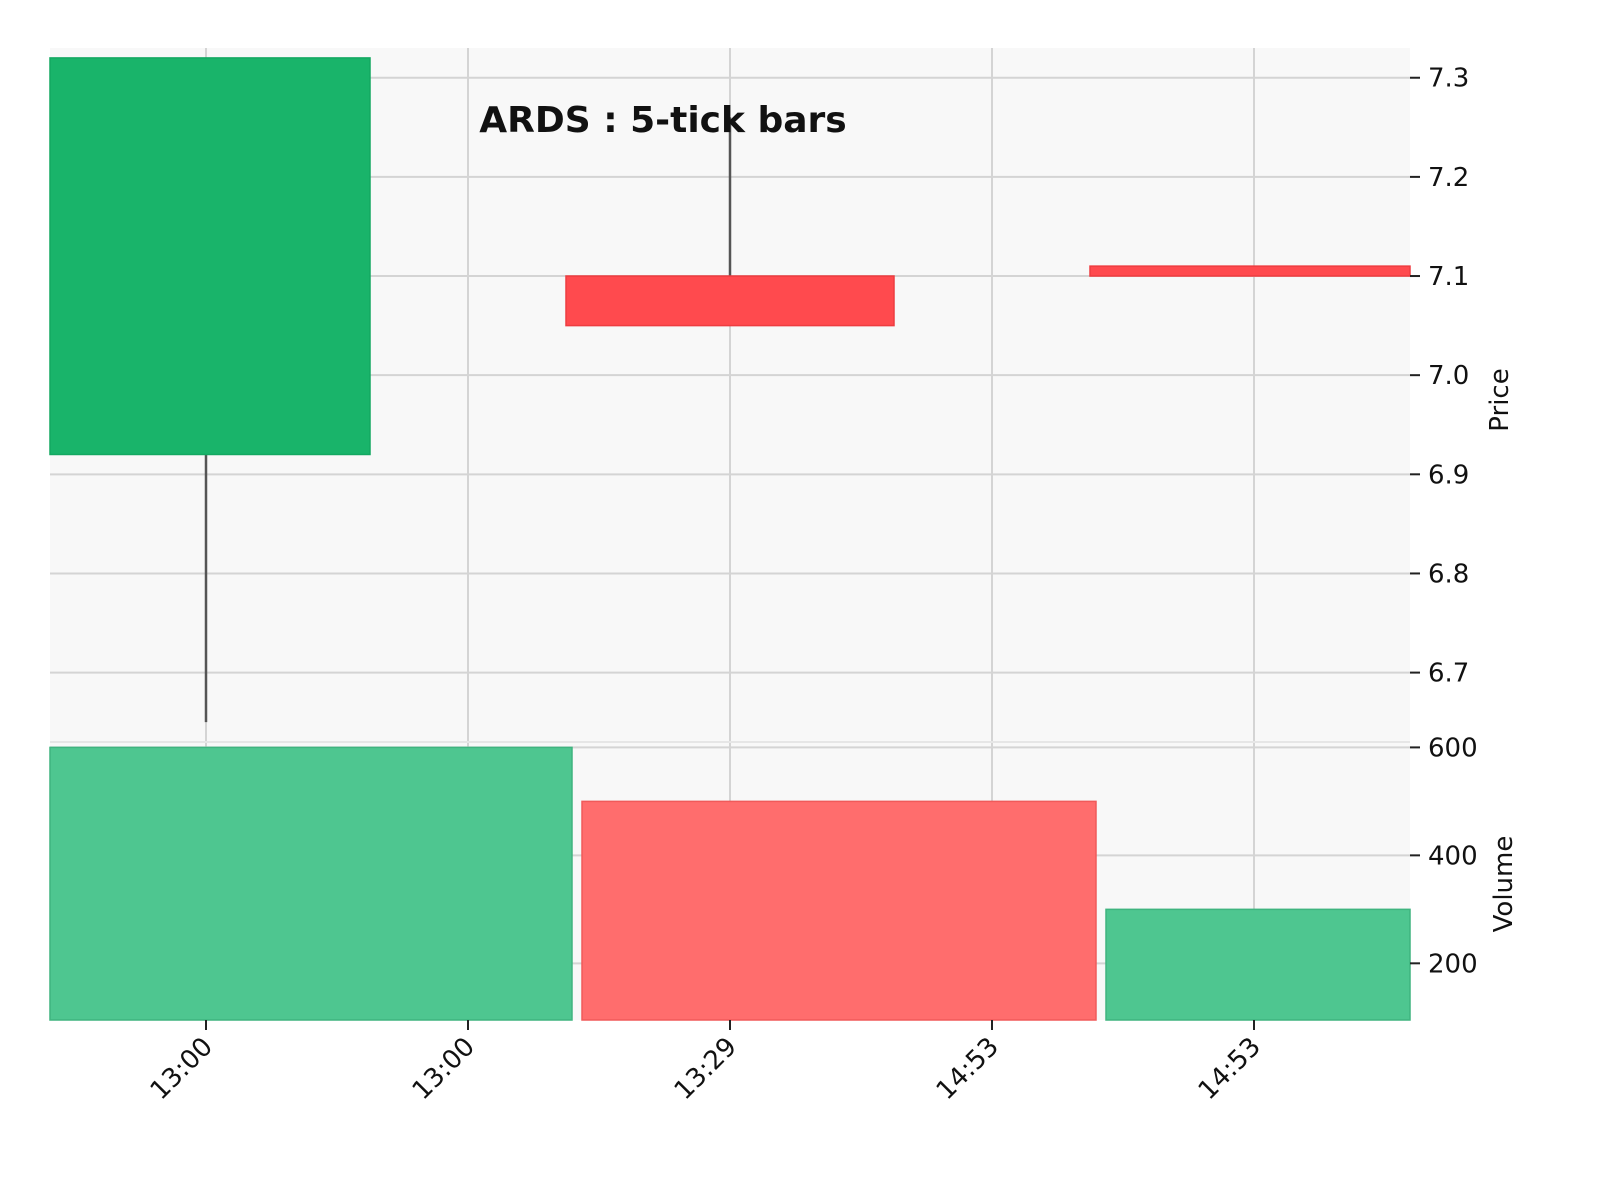 The image size is (1600, 1188). What do you see at coordinates (1448, 574) in the screenshot?
I see `price-tick-label: 6.8` at bounding box center [1448, 574].